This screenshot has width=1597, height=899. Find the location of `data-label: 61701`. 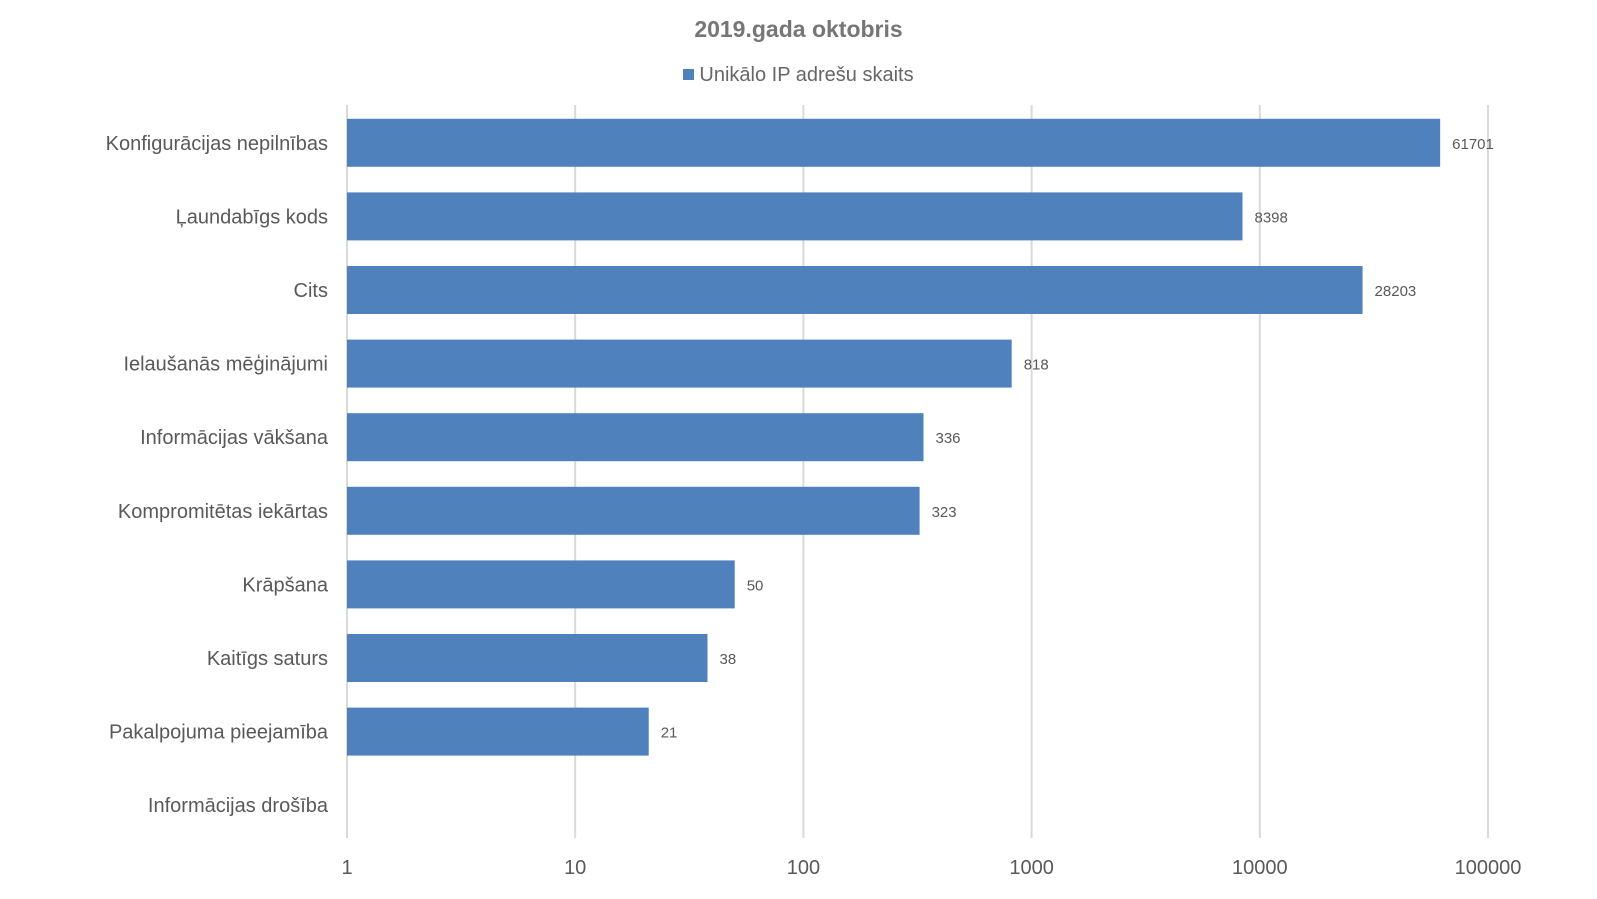

data-label: 61701 is located at coordinates (1473, 144).